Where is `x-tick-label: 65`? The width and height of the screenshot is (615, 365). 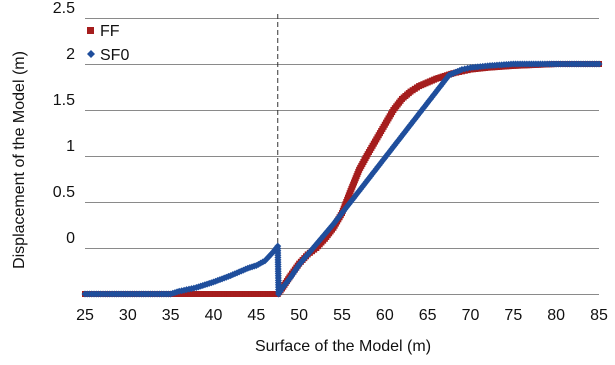 x-tick-label: 65 is located at coordinates (428, 315).